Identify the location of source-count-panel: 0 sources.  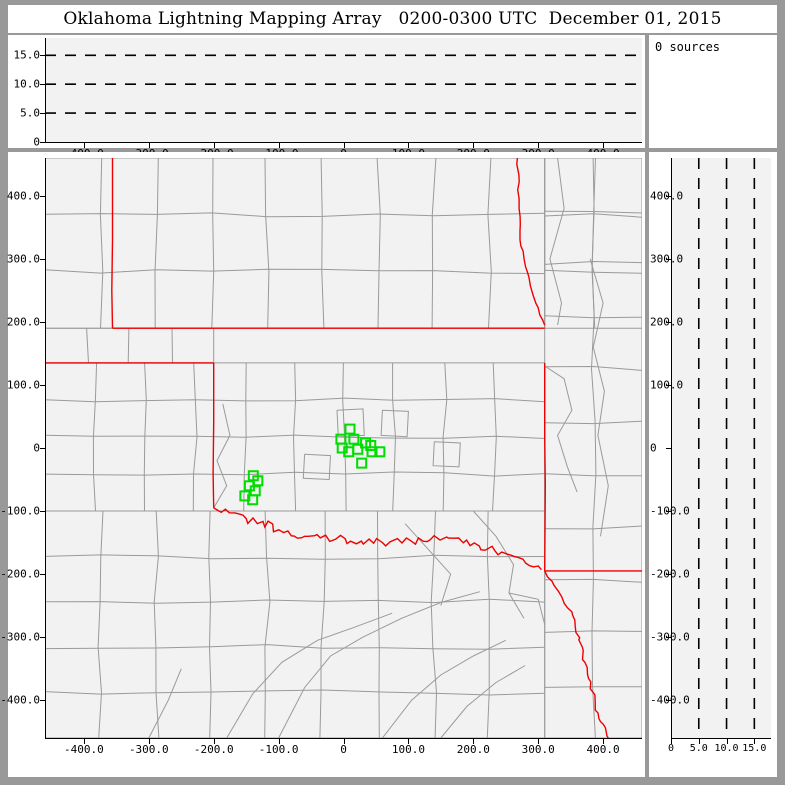
(713, 91).